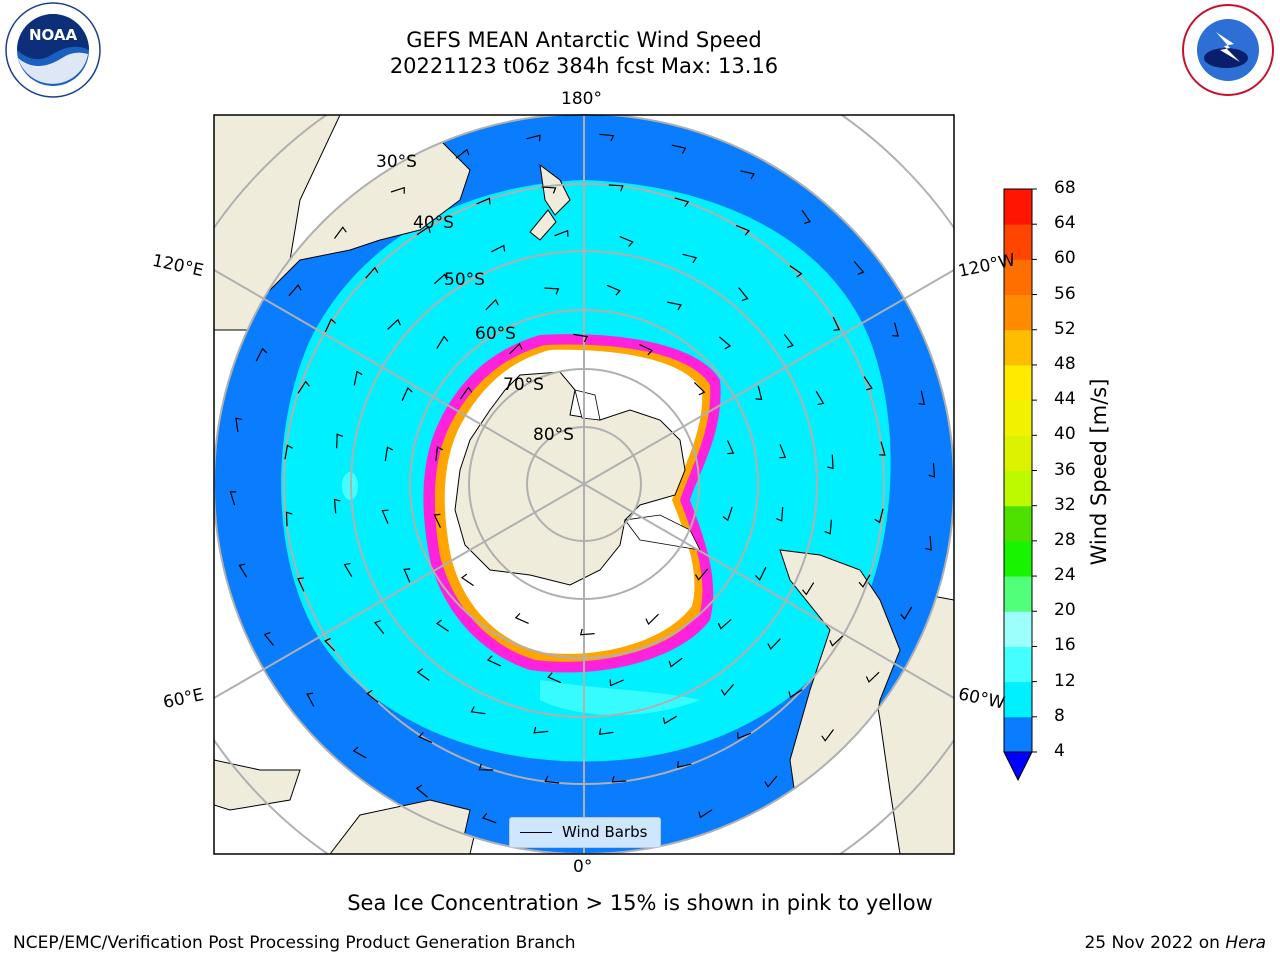  What do you see at coordinates (1059, 751) in the screenshot?
I see `colorbar-tick-label: 4` at bounding box center [1059, 751].